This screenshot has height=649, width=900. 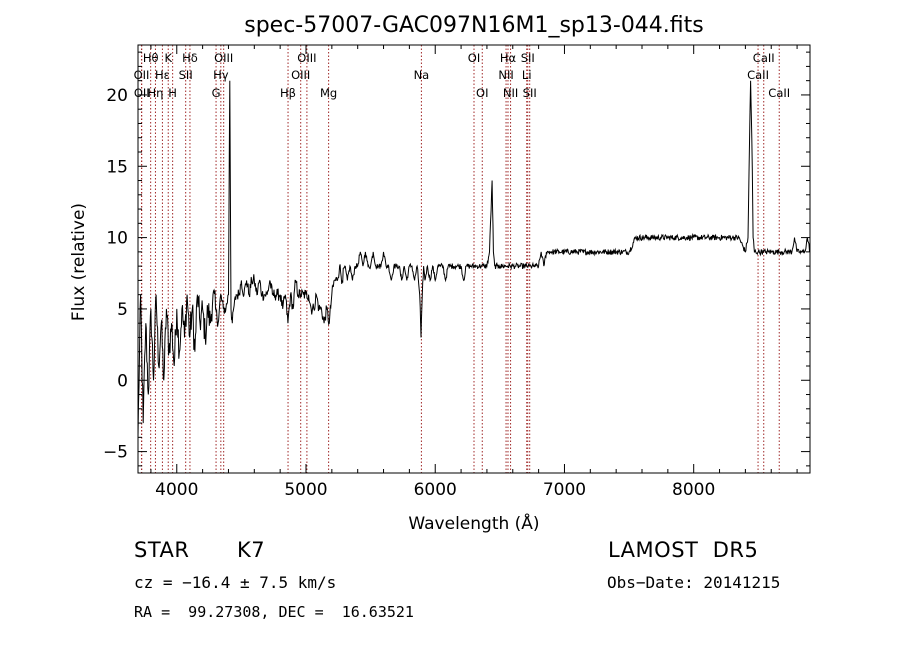 I want to click on spectral-subclass: K7, so click(x=251, y=550).